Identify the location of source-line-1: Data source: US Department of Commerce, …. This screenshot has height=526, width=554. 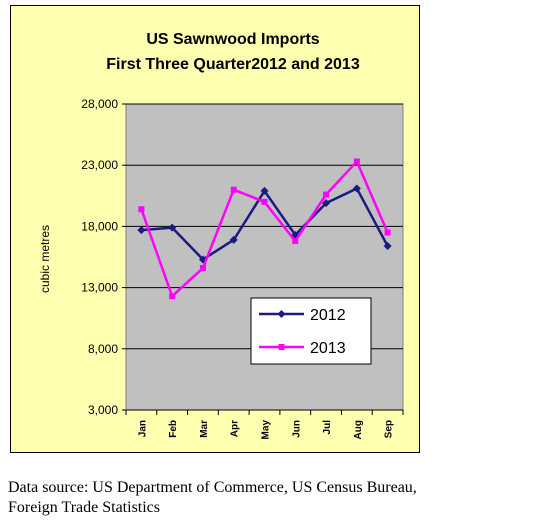
(212, 487).